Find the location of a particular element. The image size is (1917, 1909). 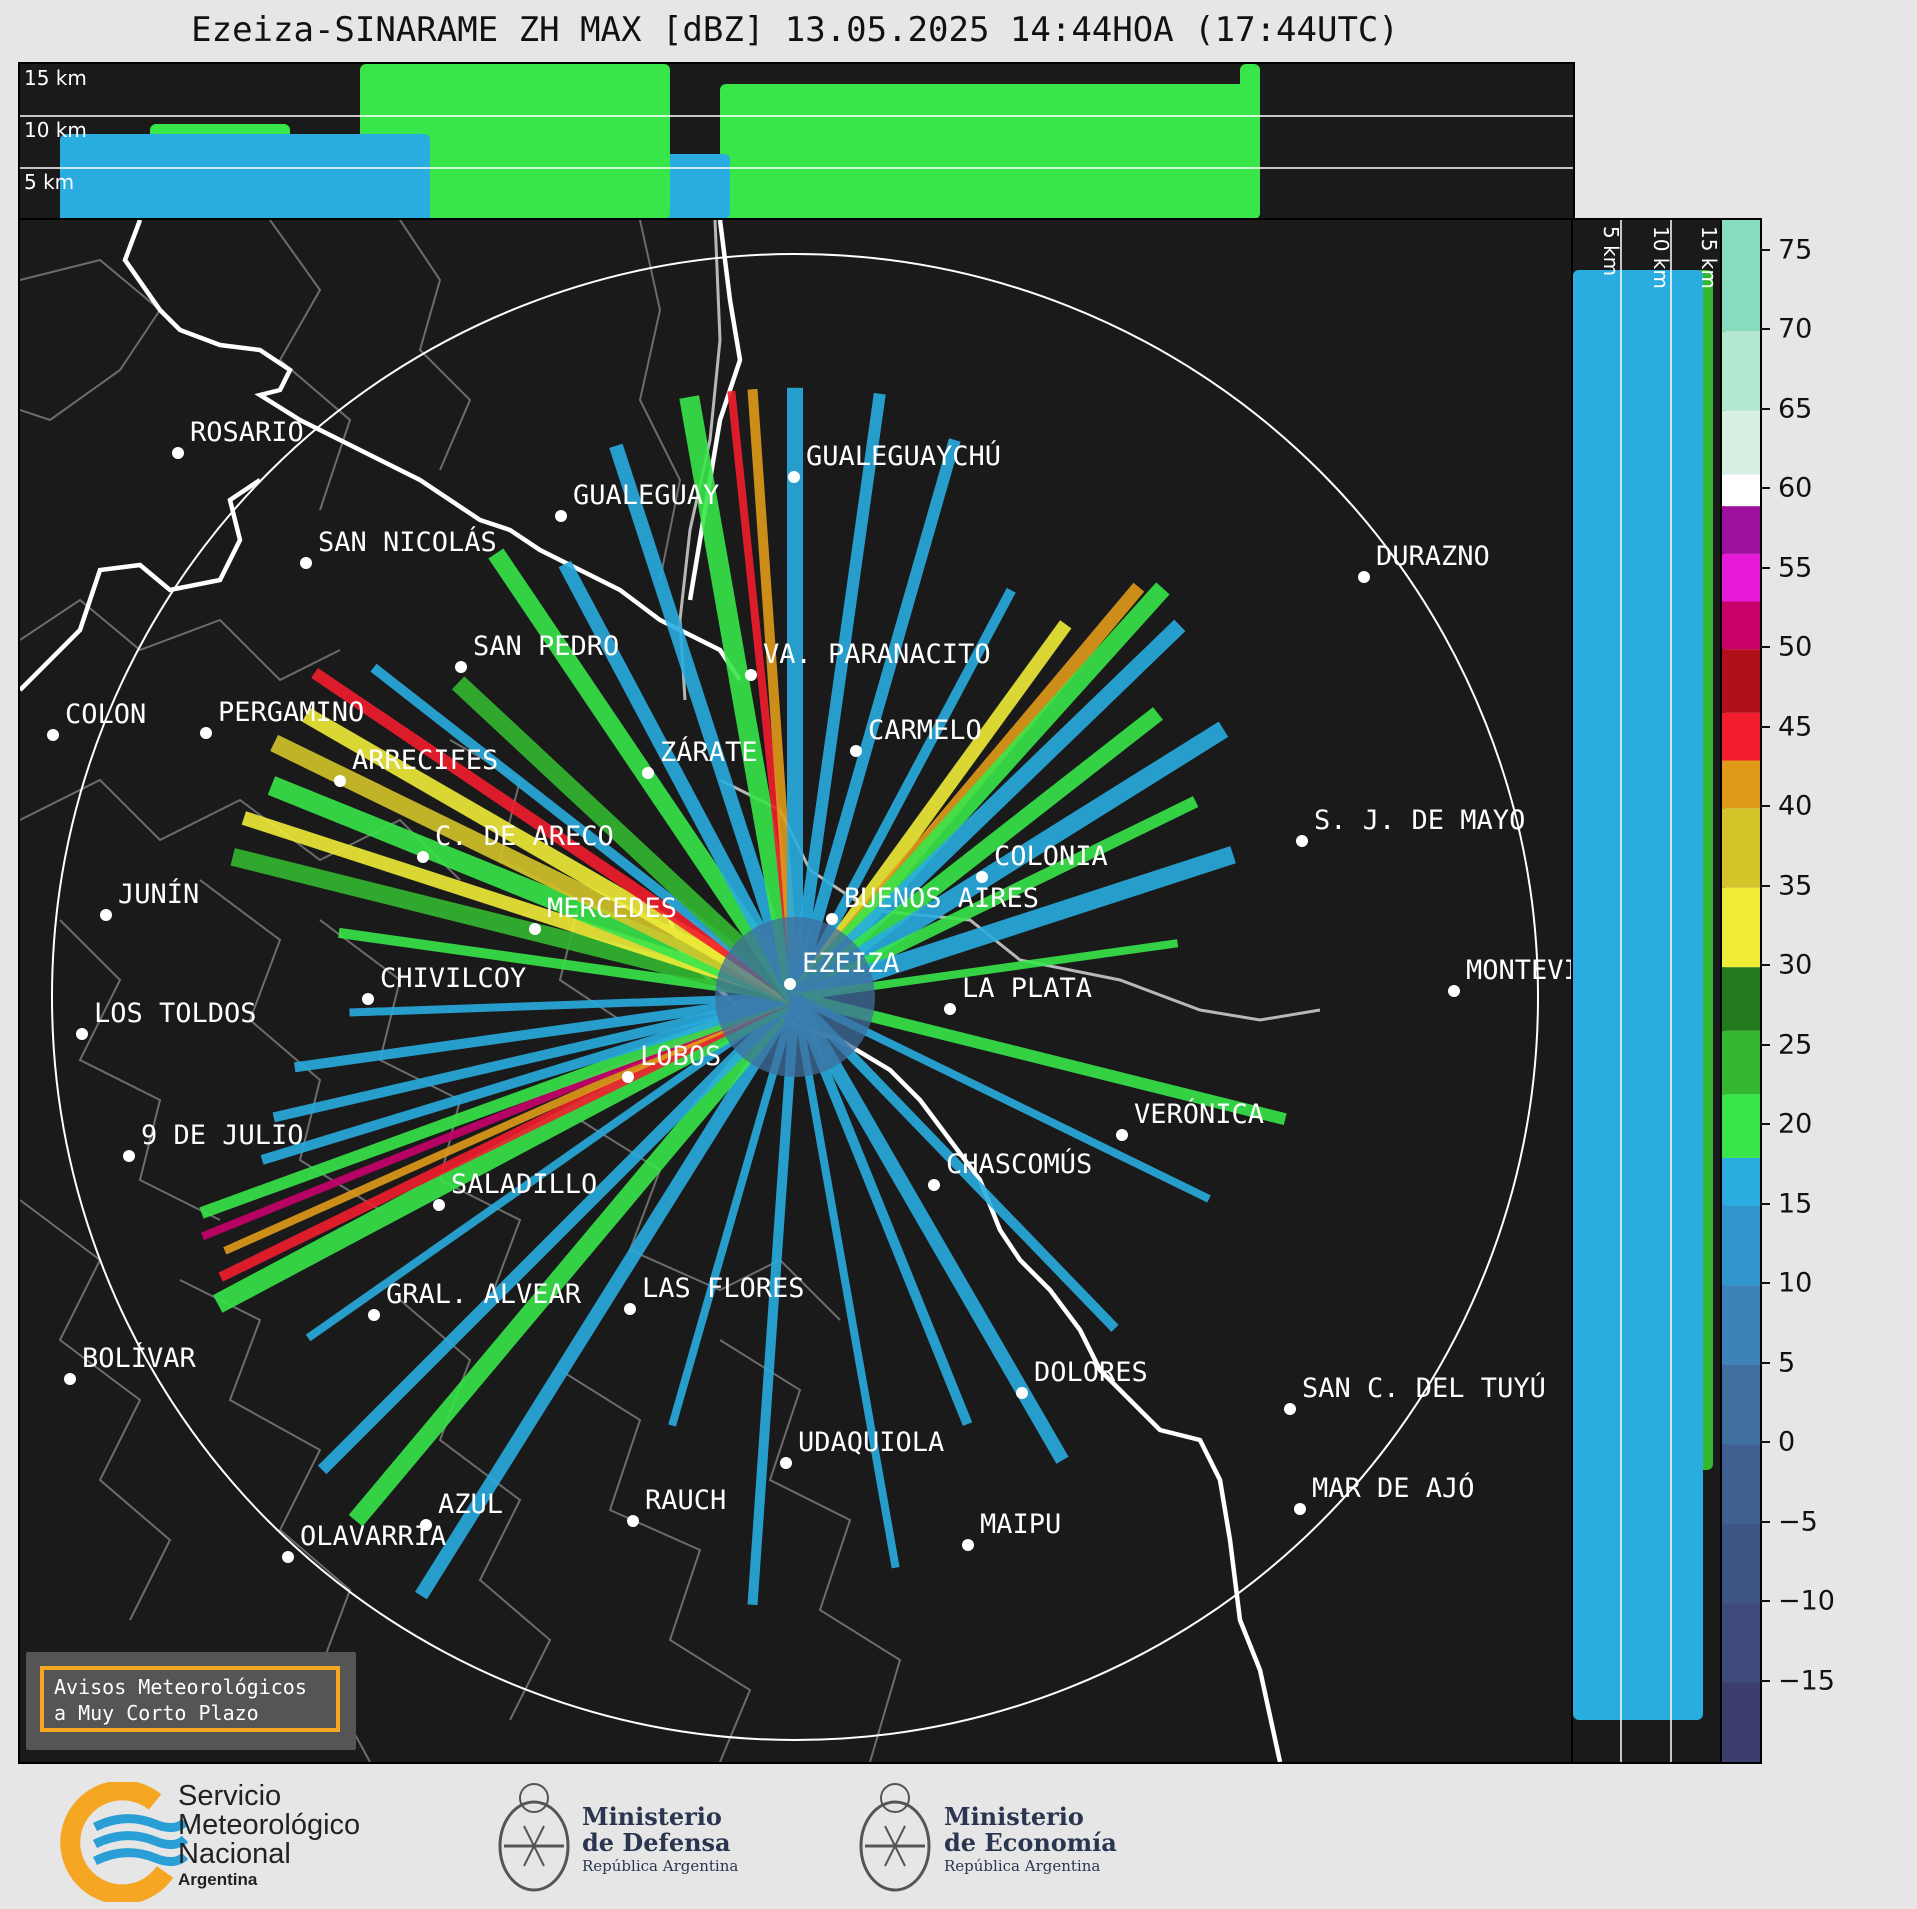

city-marker: OLAVARRÍA is located at coordinates (364, 1541).